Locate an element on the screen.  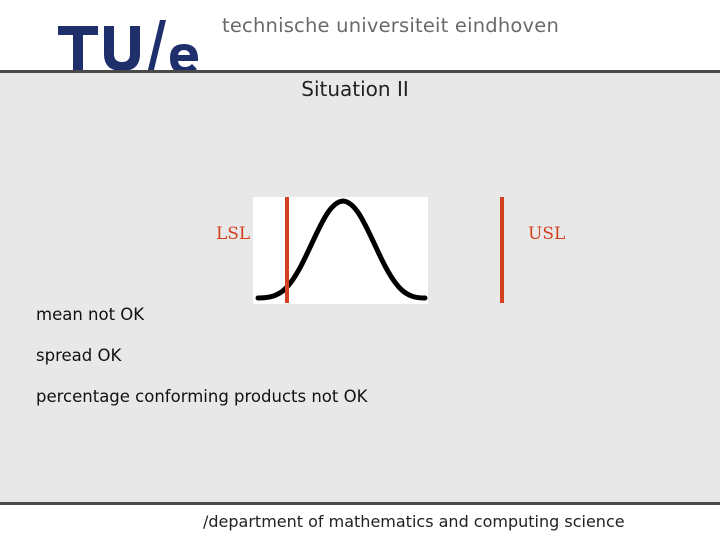
bullet-spread: spread OK is located at coordinates (79, 355).